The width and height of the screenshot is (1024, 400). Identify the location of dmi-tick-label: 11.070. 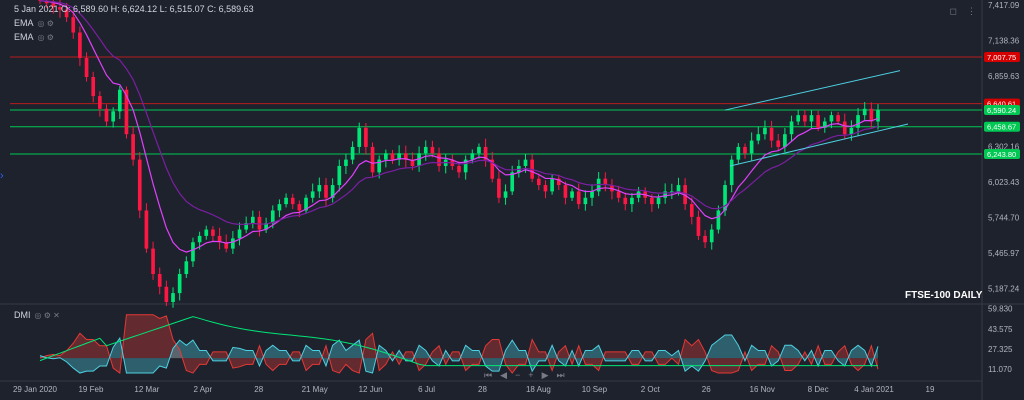
(1000, 369).